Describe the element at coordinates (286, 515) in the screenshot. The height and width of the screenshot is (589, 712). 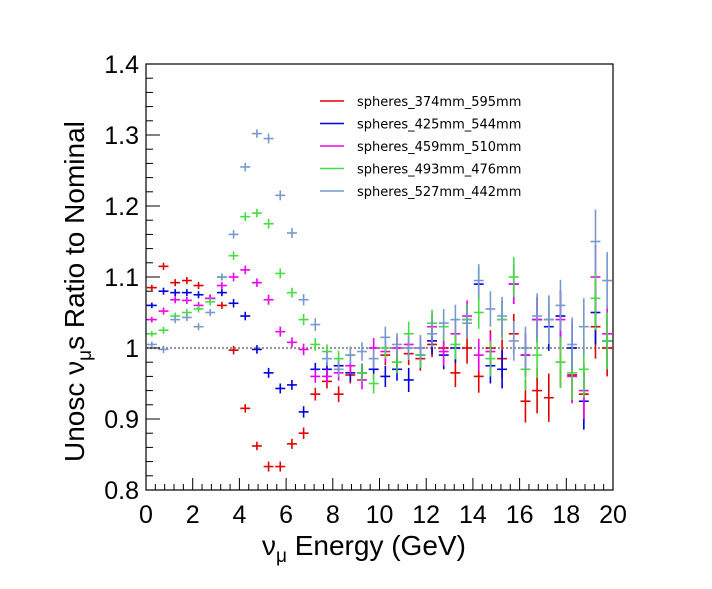
I see `x-tick-label: 6` at that location.